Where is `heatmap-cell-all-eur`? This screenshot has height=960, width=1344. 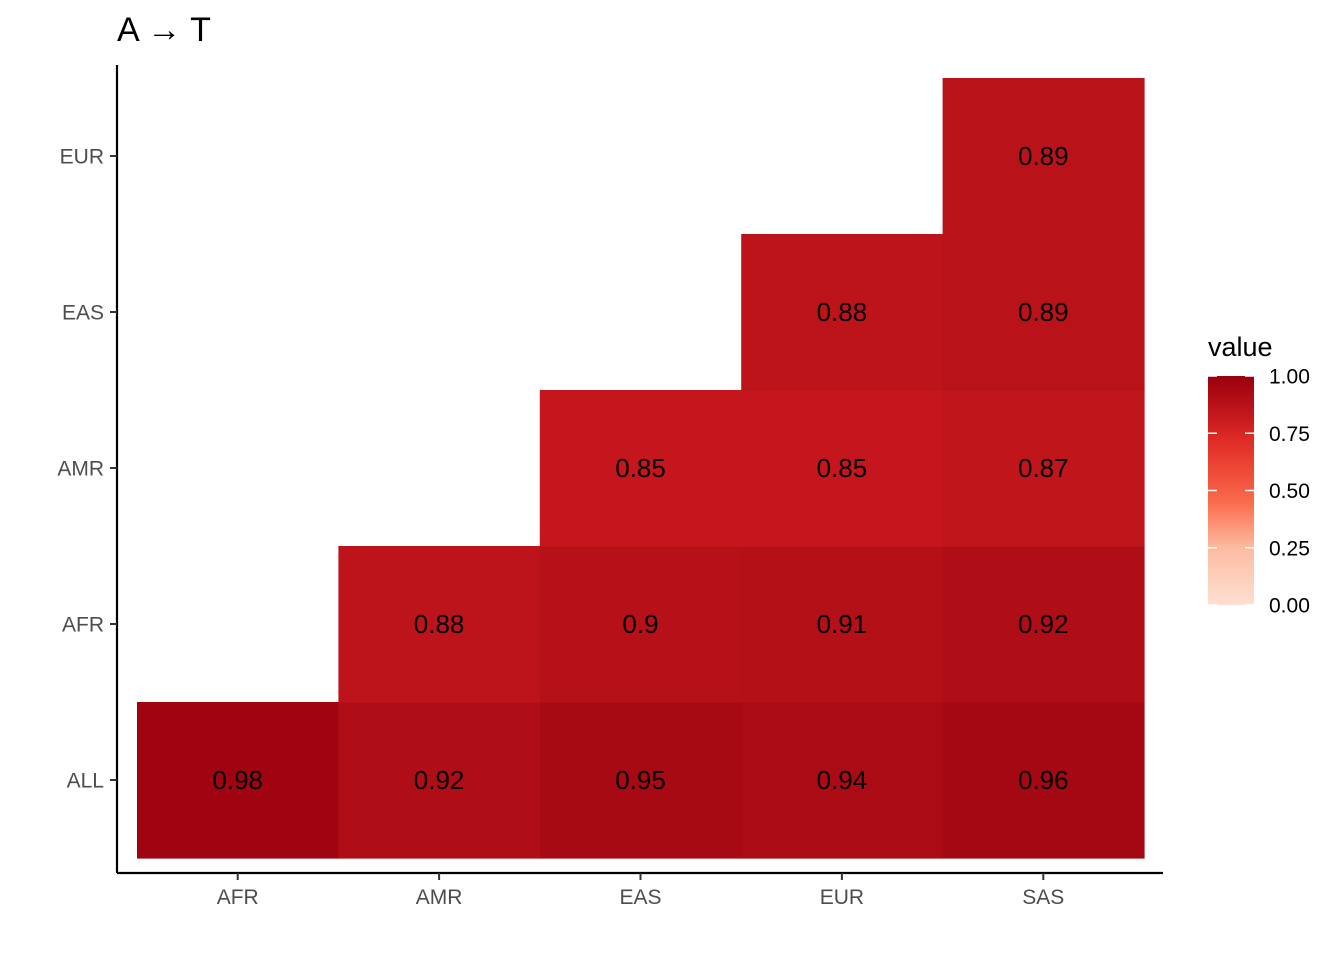
heatmap-cell-all-eur is located at coordinates (842, 780).